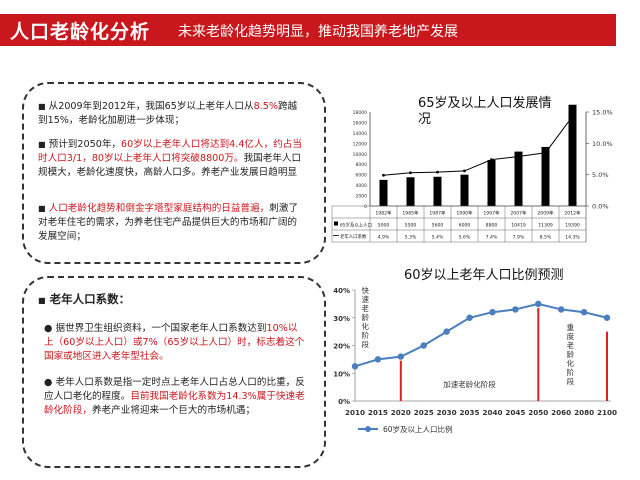  What do you see at coordinates (368, 429) in the screenshot?
I see `legend-marker` at bounding box center [368, 429].